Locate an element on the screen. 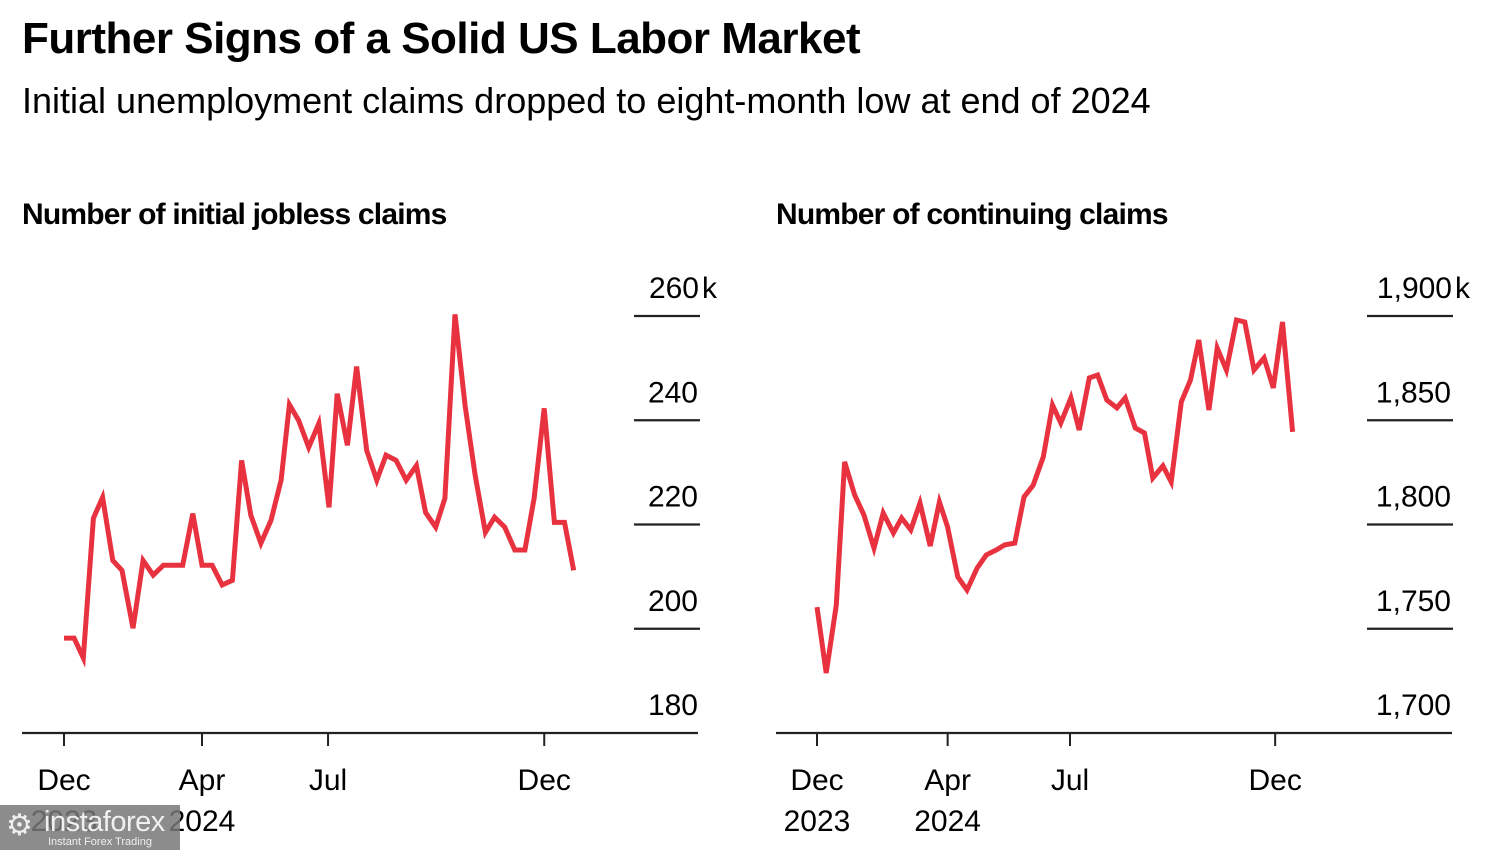 The height and width of the screenshot is (850, 1500). y-tick-label: 1,900 is located at coordinates (1414, 288).